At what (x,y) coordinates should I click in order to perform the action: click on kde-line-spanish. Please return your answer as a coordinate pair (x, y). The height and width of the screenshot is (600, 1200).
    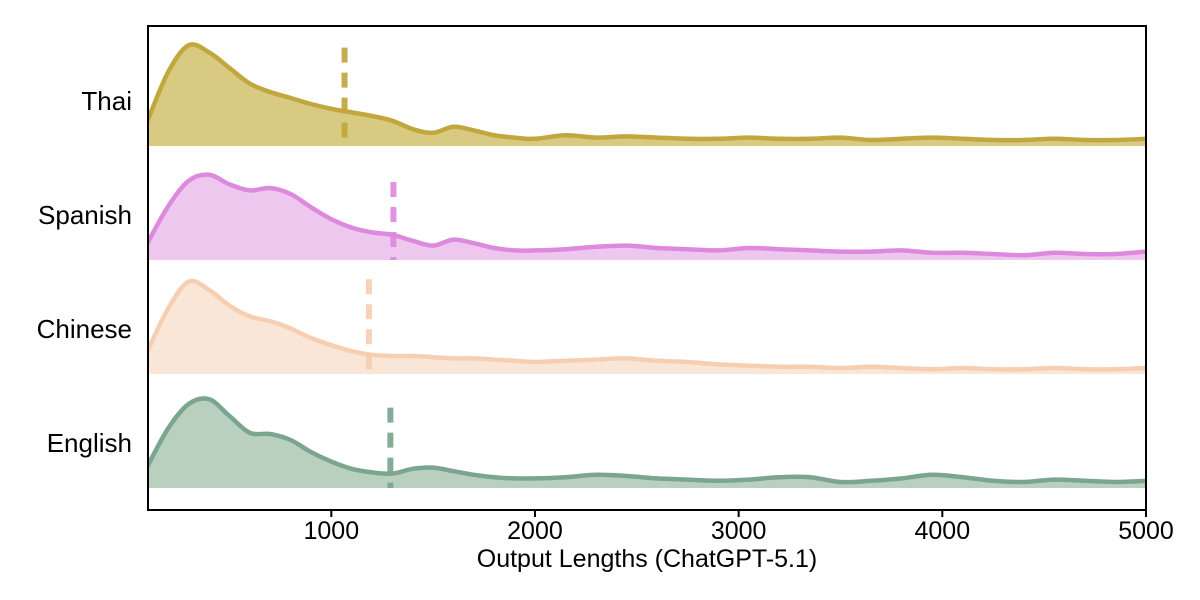
    Looking at the image, I should click on (647, 215).